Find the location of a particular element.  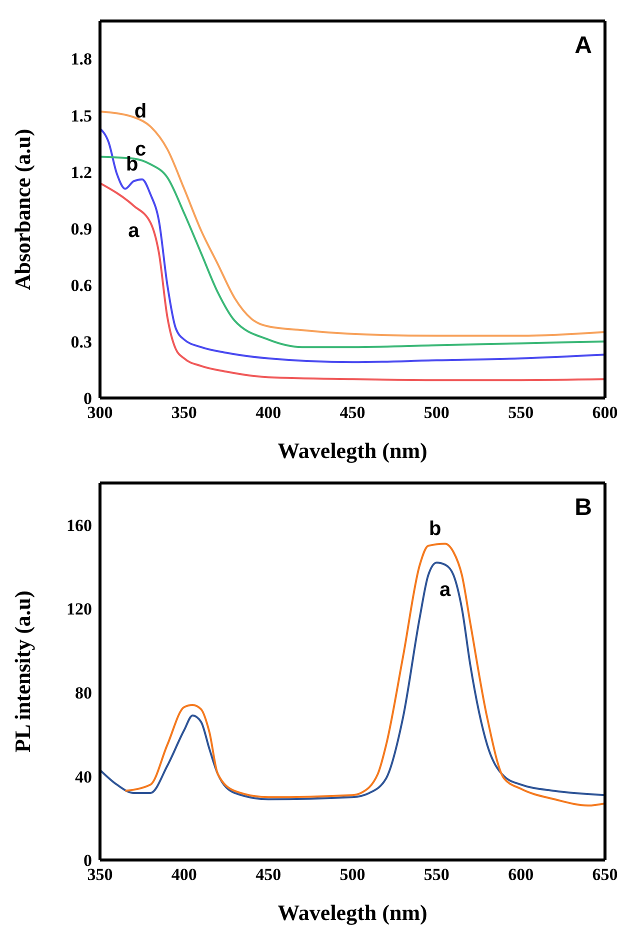

x-tick-label: 300 is located at coordinates (100, 412).